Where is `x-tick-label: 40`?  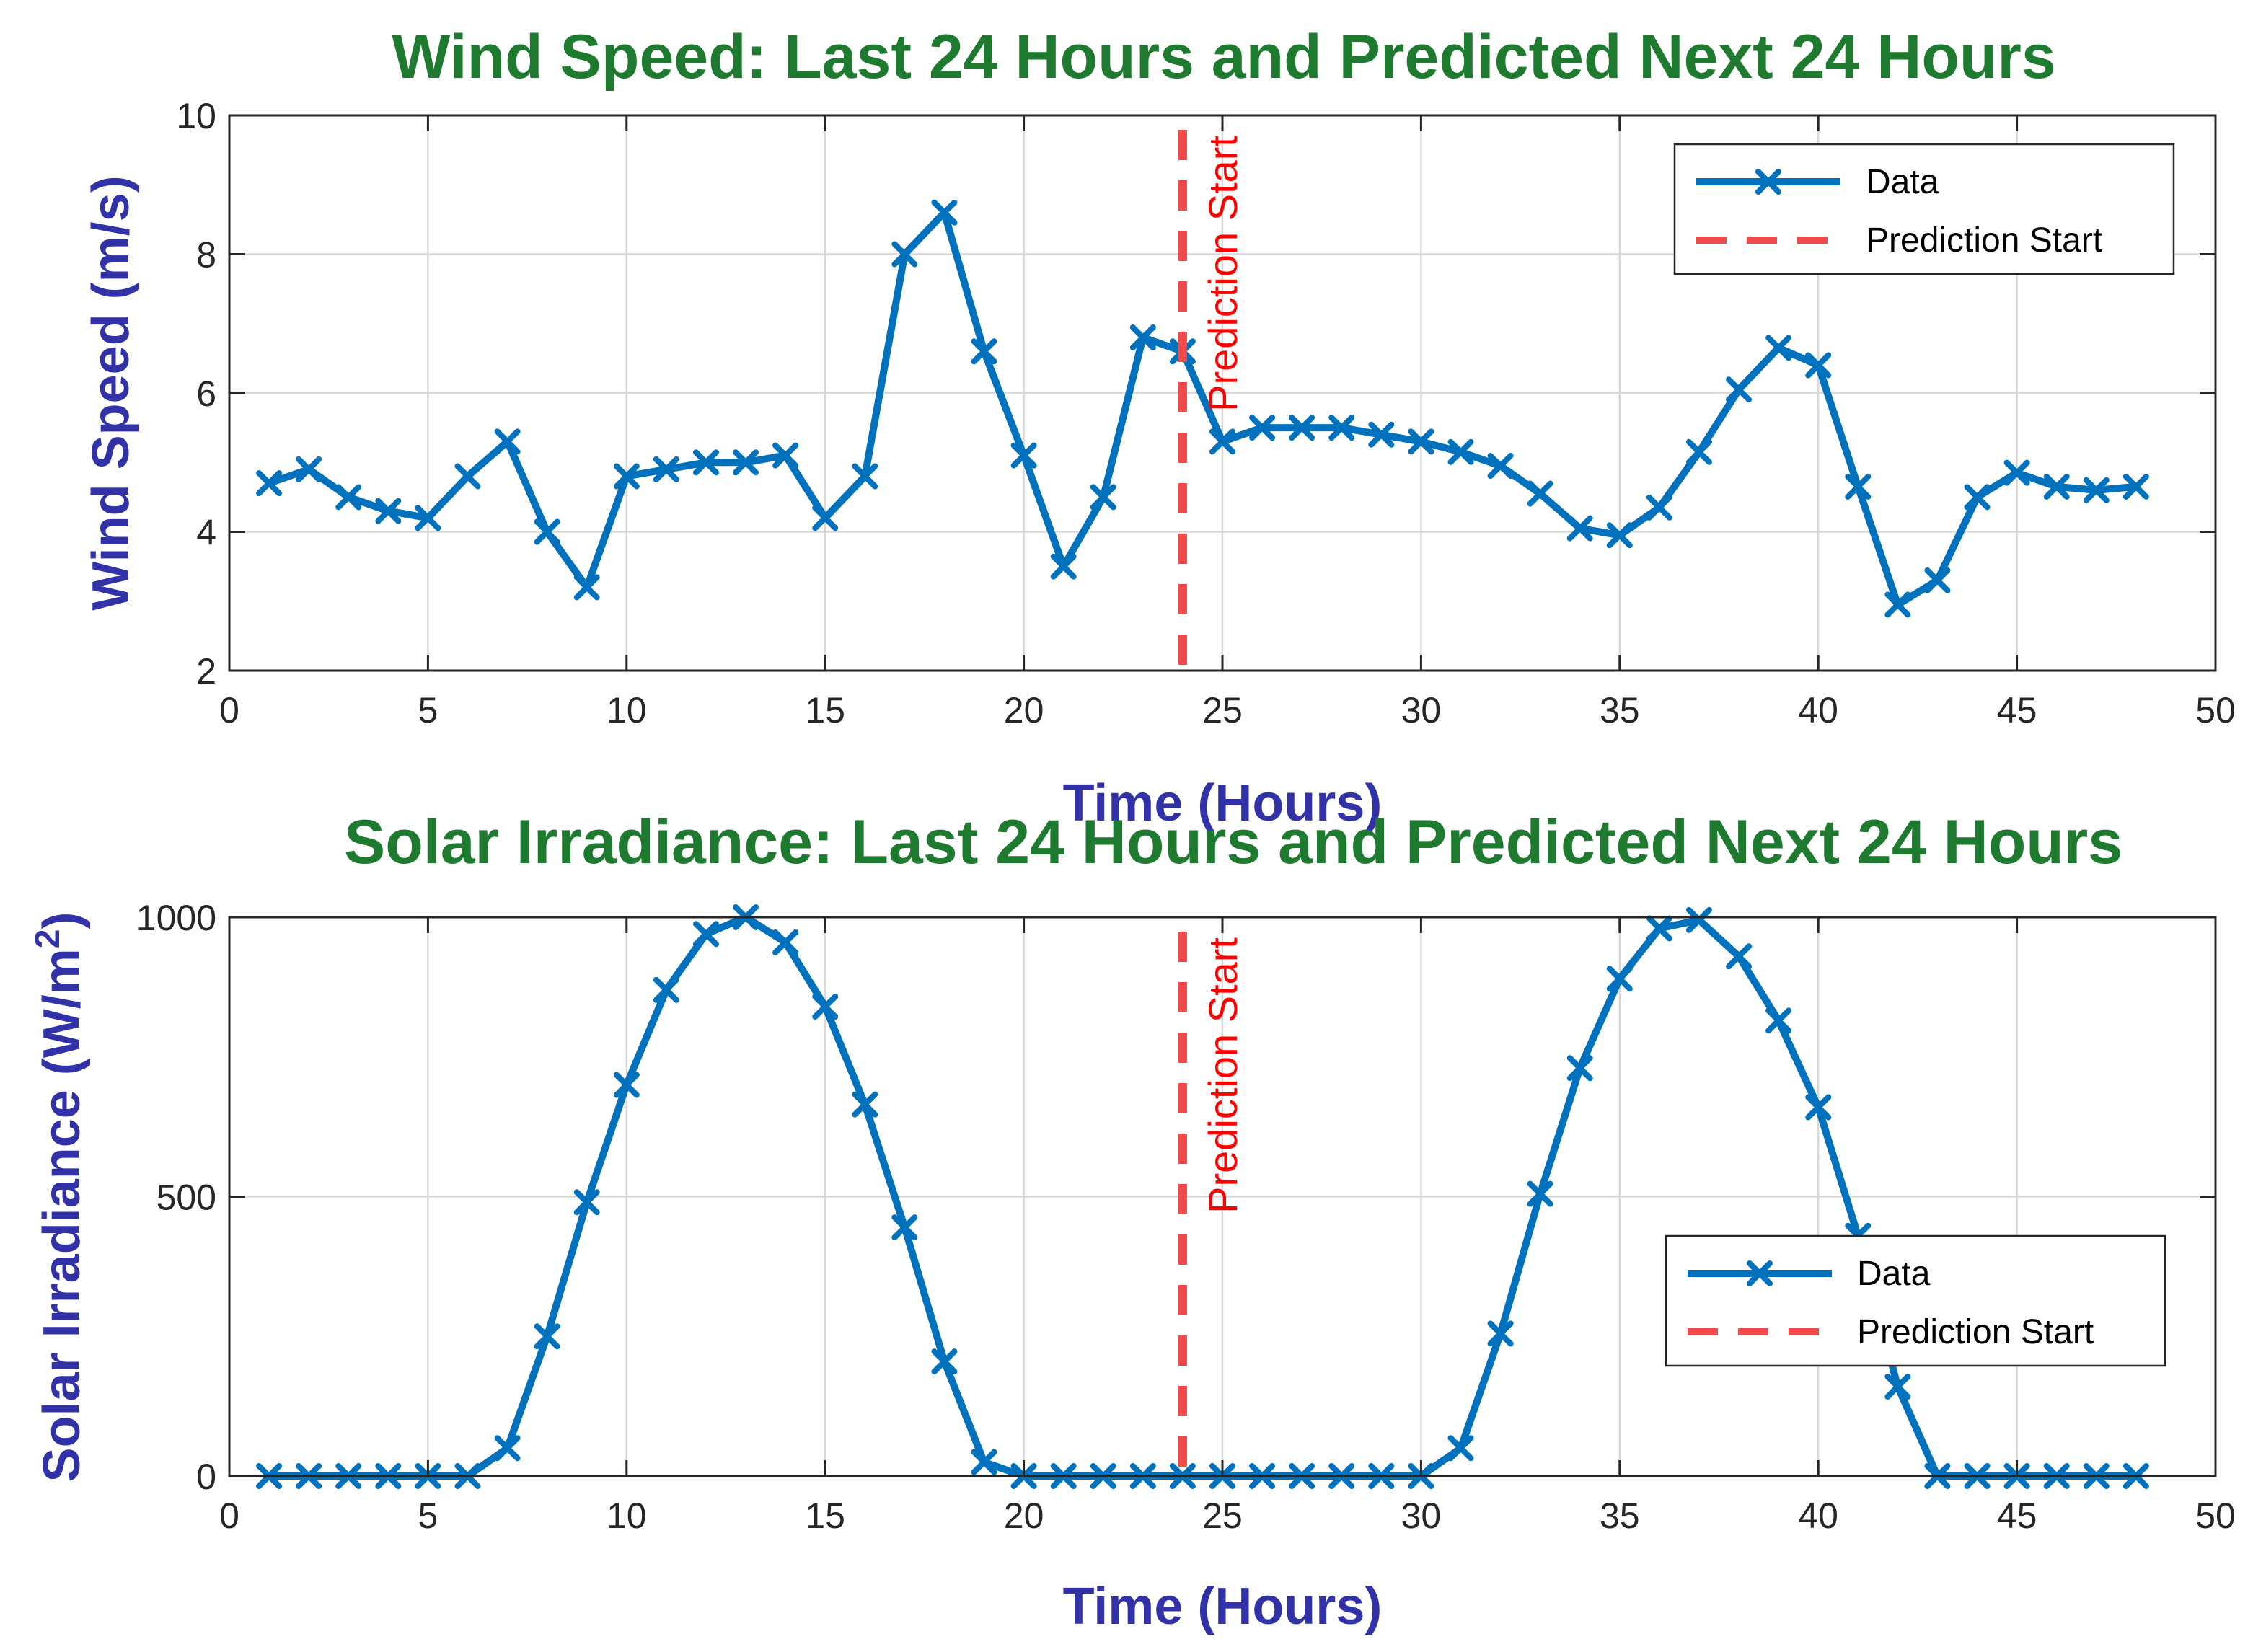
x-tick-label: 40 is located at coordinates (1818, 710).